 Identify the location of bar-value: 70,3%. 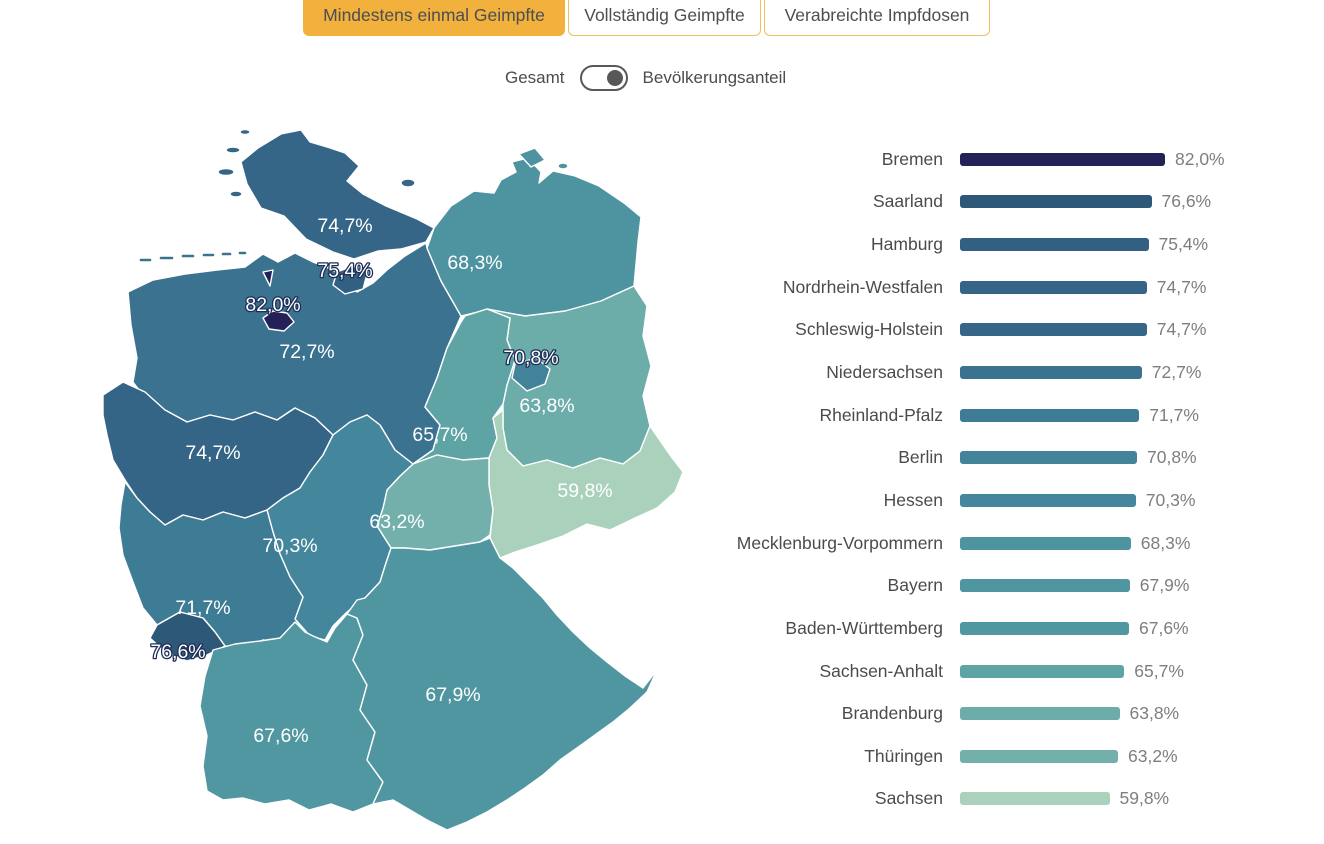
(1170, 499).